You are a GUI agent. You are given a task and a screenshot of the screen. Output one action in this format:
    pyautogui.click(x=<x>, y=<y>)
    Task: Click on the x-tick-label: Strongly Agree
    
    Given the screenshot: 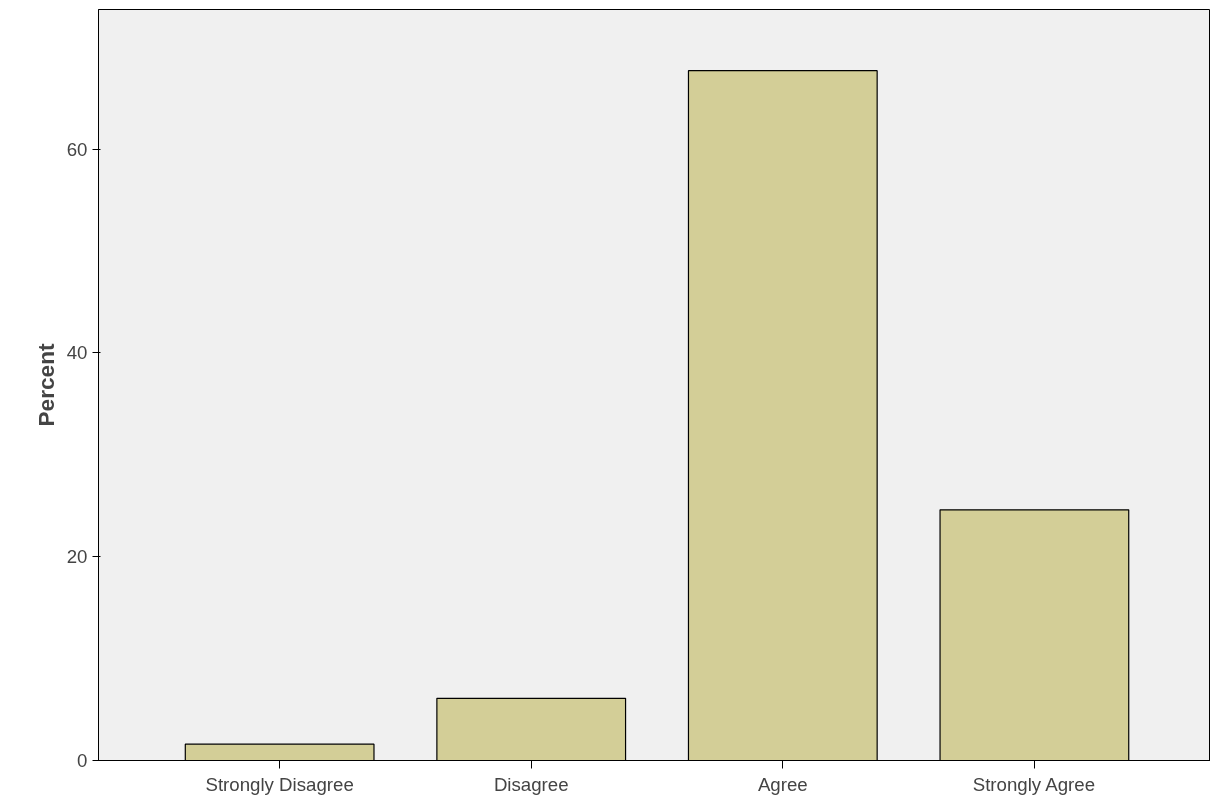 What is the action you would take?
    pyautogui.click(x=1034, y=784)
    